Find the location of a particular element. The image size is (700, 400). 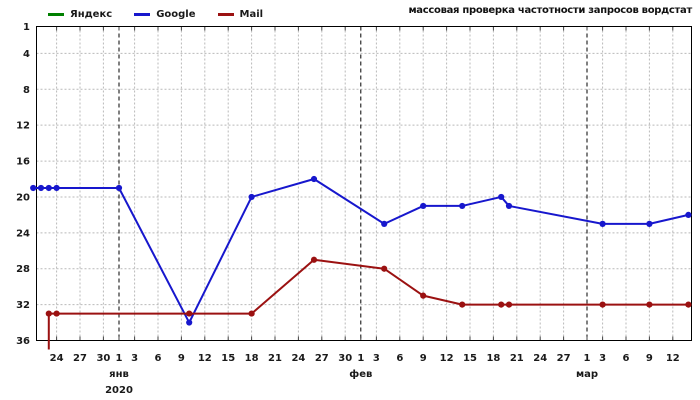

y-tick-label: 4 is located at coordinates (26, 54).